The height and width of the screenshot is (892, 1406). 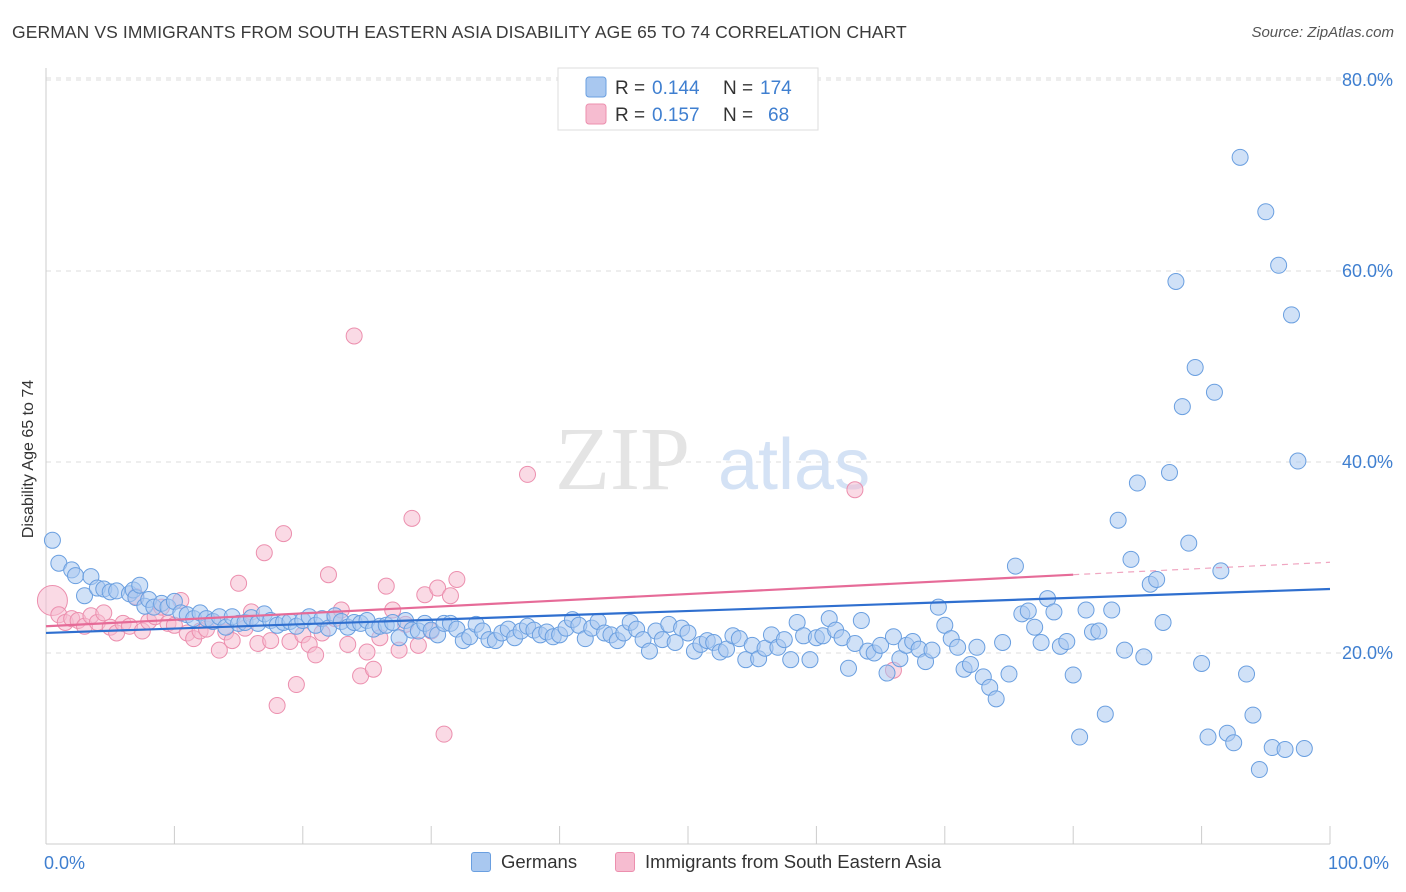 I want to click on bottom-legend-immigrants-label: Immigrants from South Eastern Asia, so click(x=793, y=861).